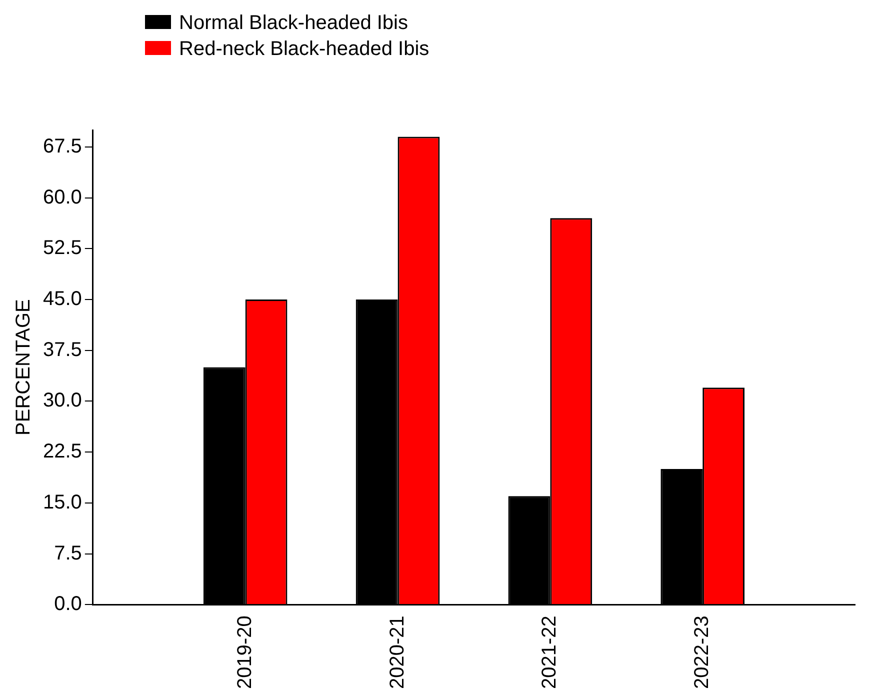 This screenshot has height=692, width=882. Describe the element at coordinates (62, 248) in the screenshot. I see `y-tick-label: 52.5` at that location.